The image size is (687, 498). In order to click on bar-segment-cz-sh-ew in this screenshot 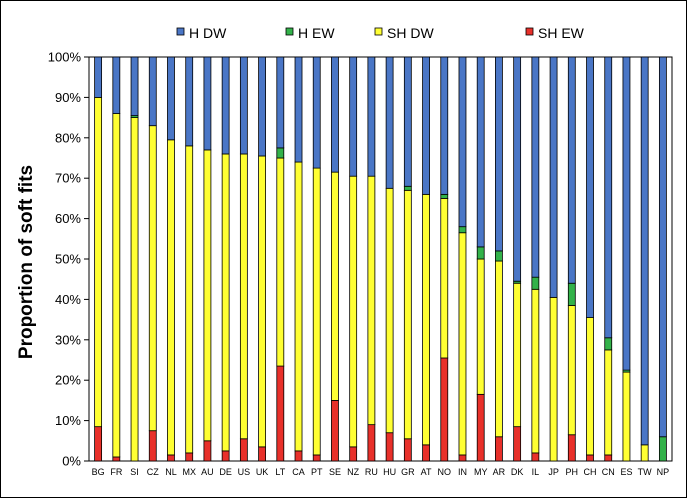, I will do `click(152, 446)`.